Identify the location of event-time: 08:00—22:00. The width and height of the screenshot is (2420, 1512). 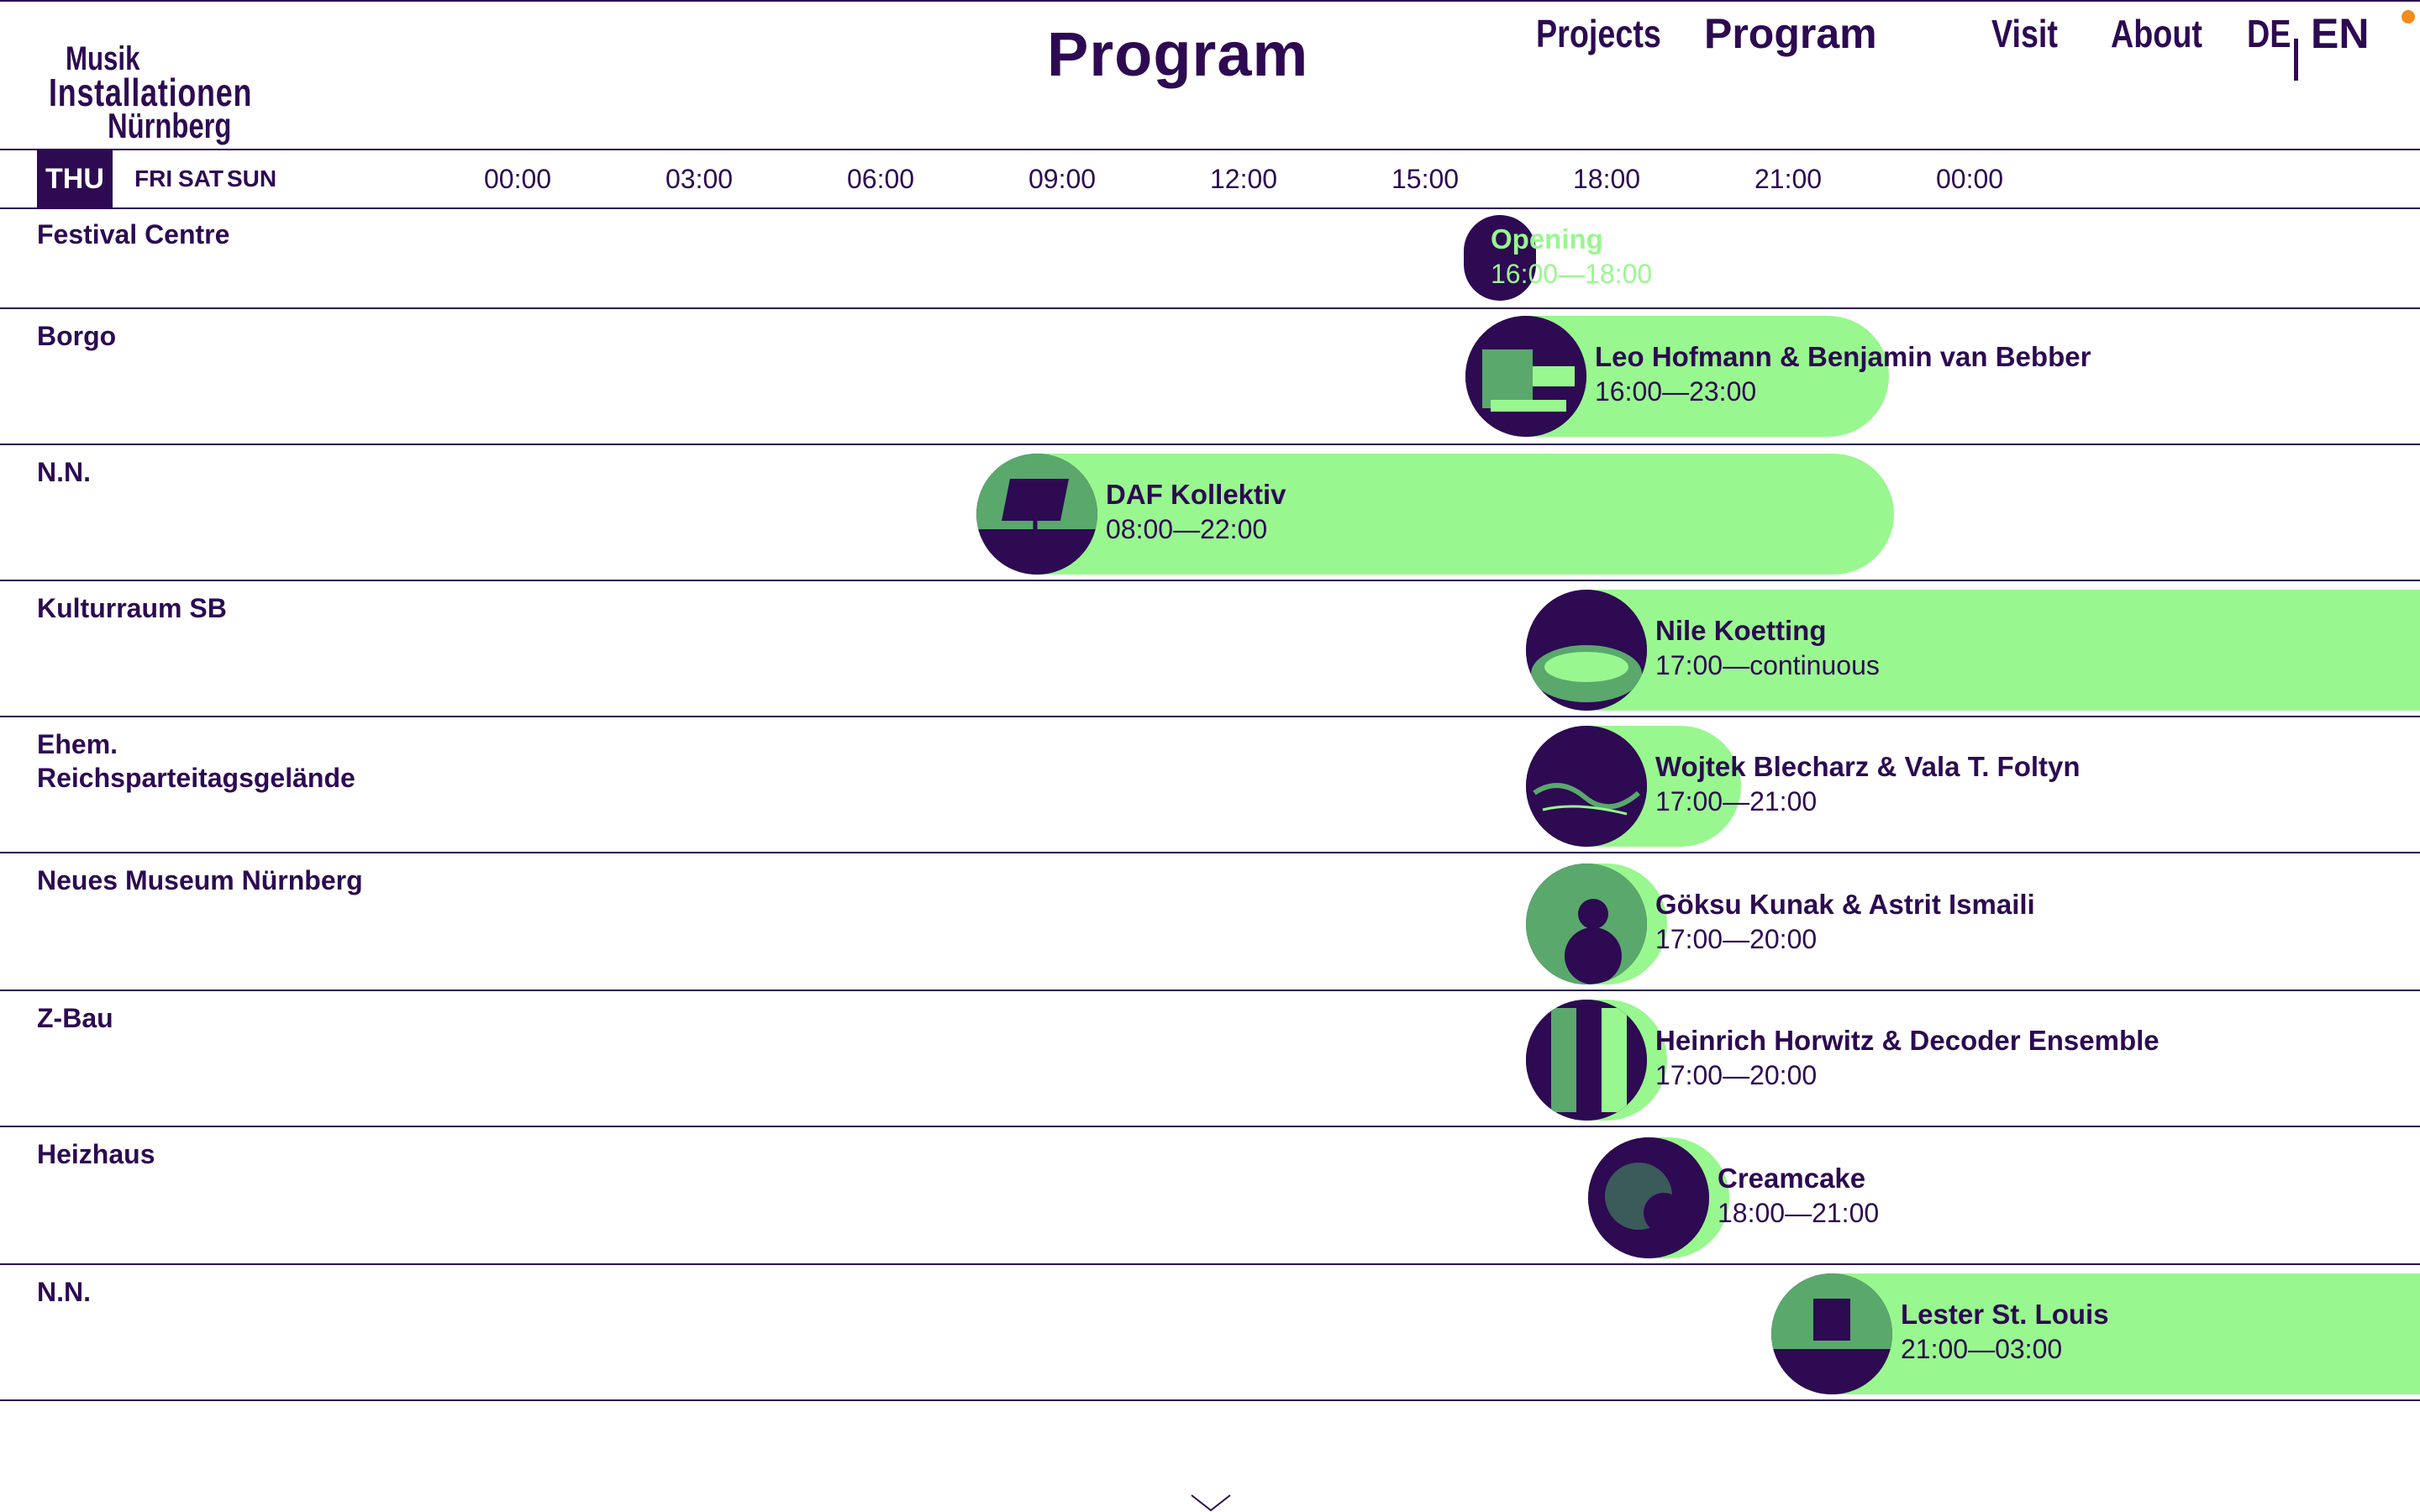
(1187, 529).